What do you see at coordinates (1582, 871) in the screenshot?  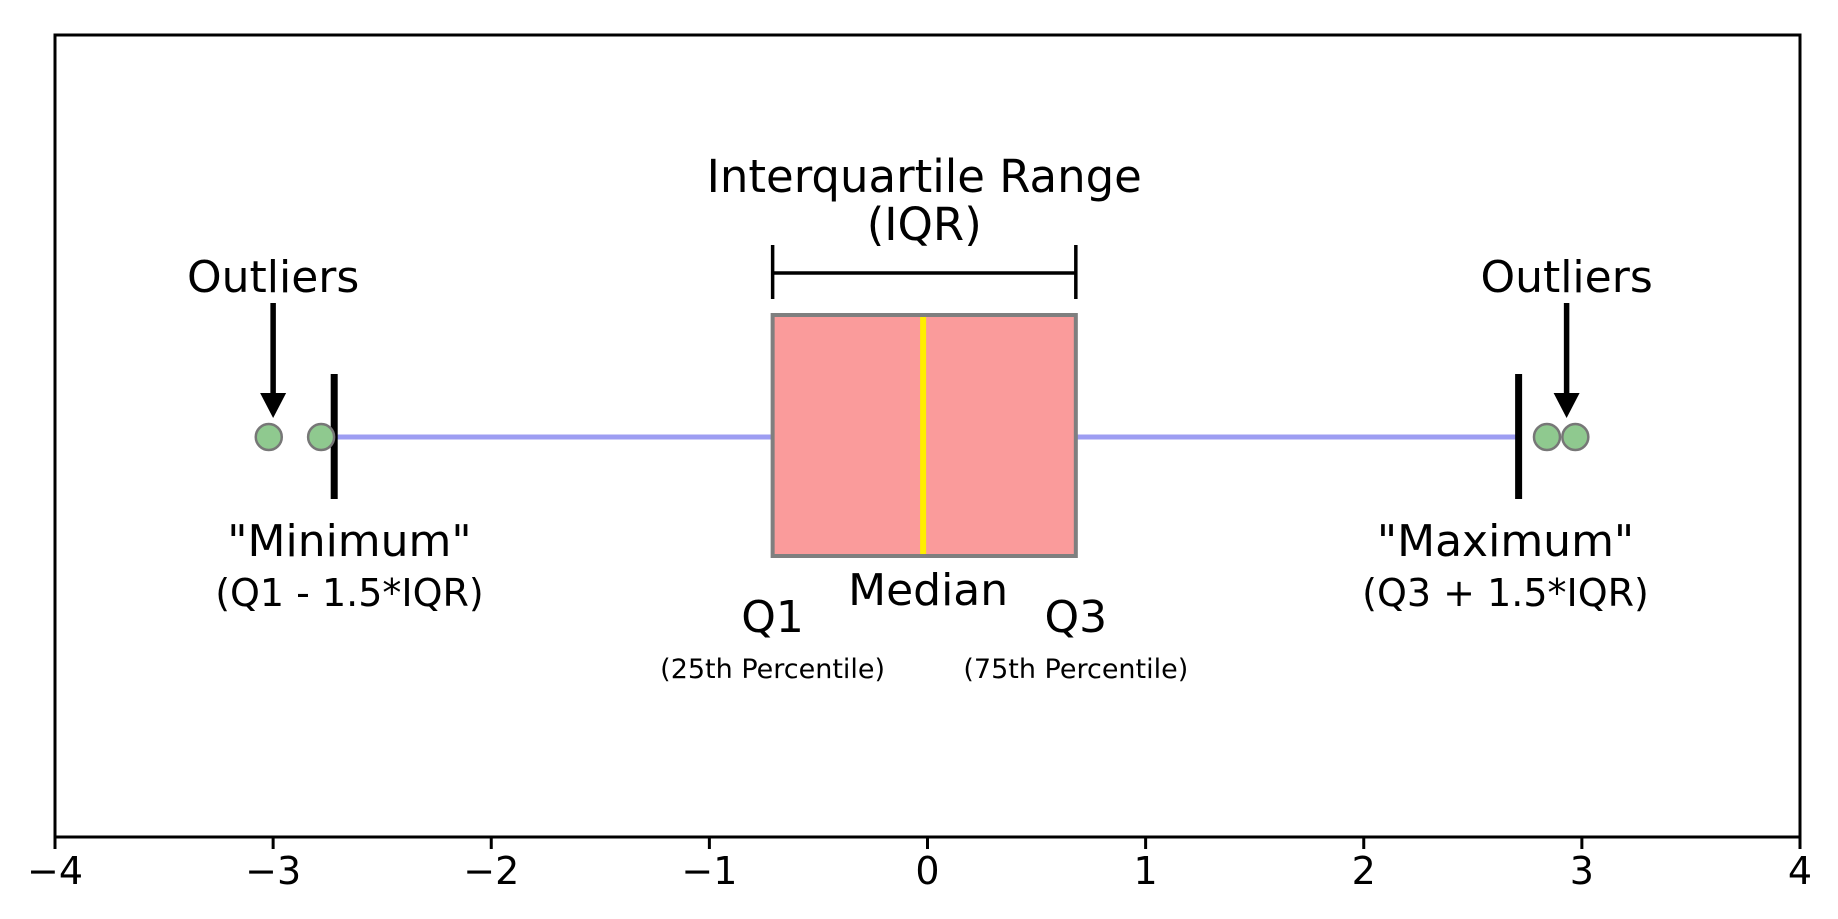 I see `x-axis-tick-label: 3` at bounding box center [1582, 871].